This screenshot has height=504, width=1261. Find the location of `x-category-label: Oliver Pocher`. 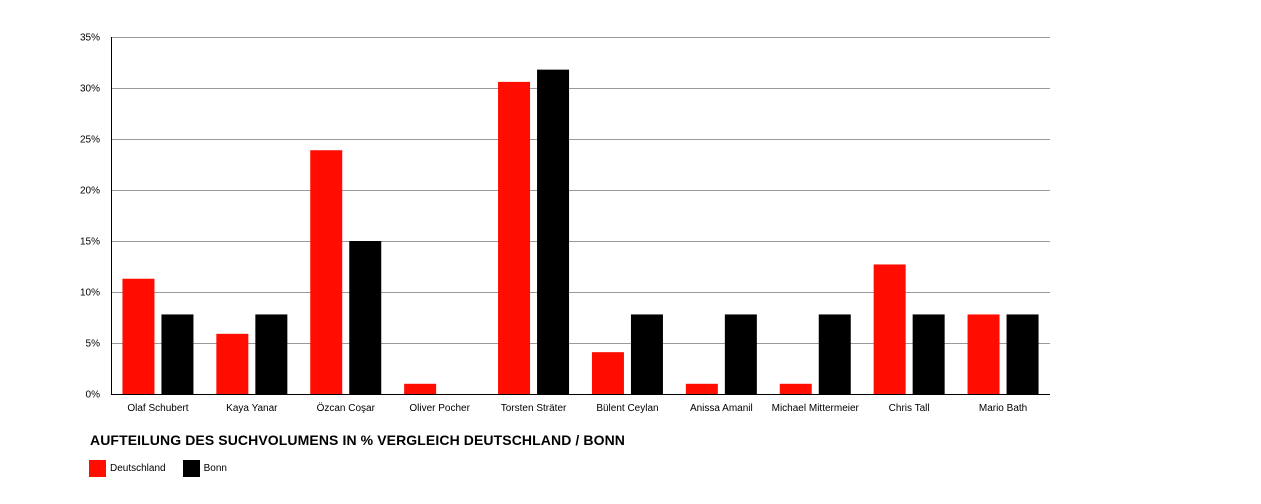

x-category-label: Oliver Pocher is located at coordinates (439, 408).